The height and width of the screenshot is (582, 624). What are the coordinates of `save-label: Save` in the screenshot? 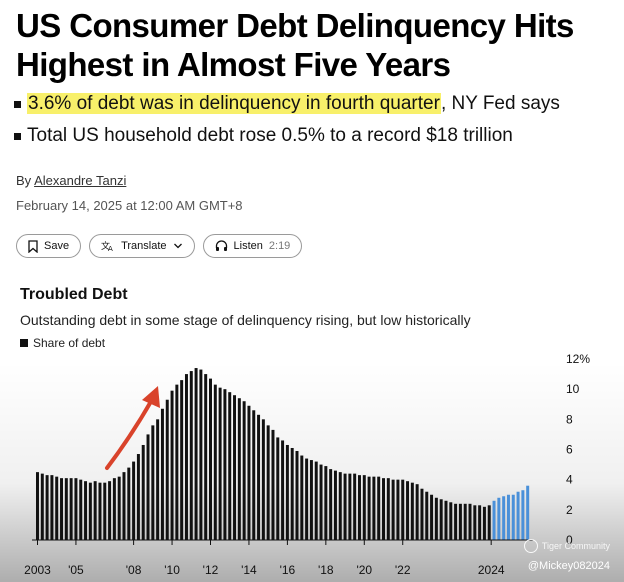 It's located at (57, 246).